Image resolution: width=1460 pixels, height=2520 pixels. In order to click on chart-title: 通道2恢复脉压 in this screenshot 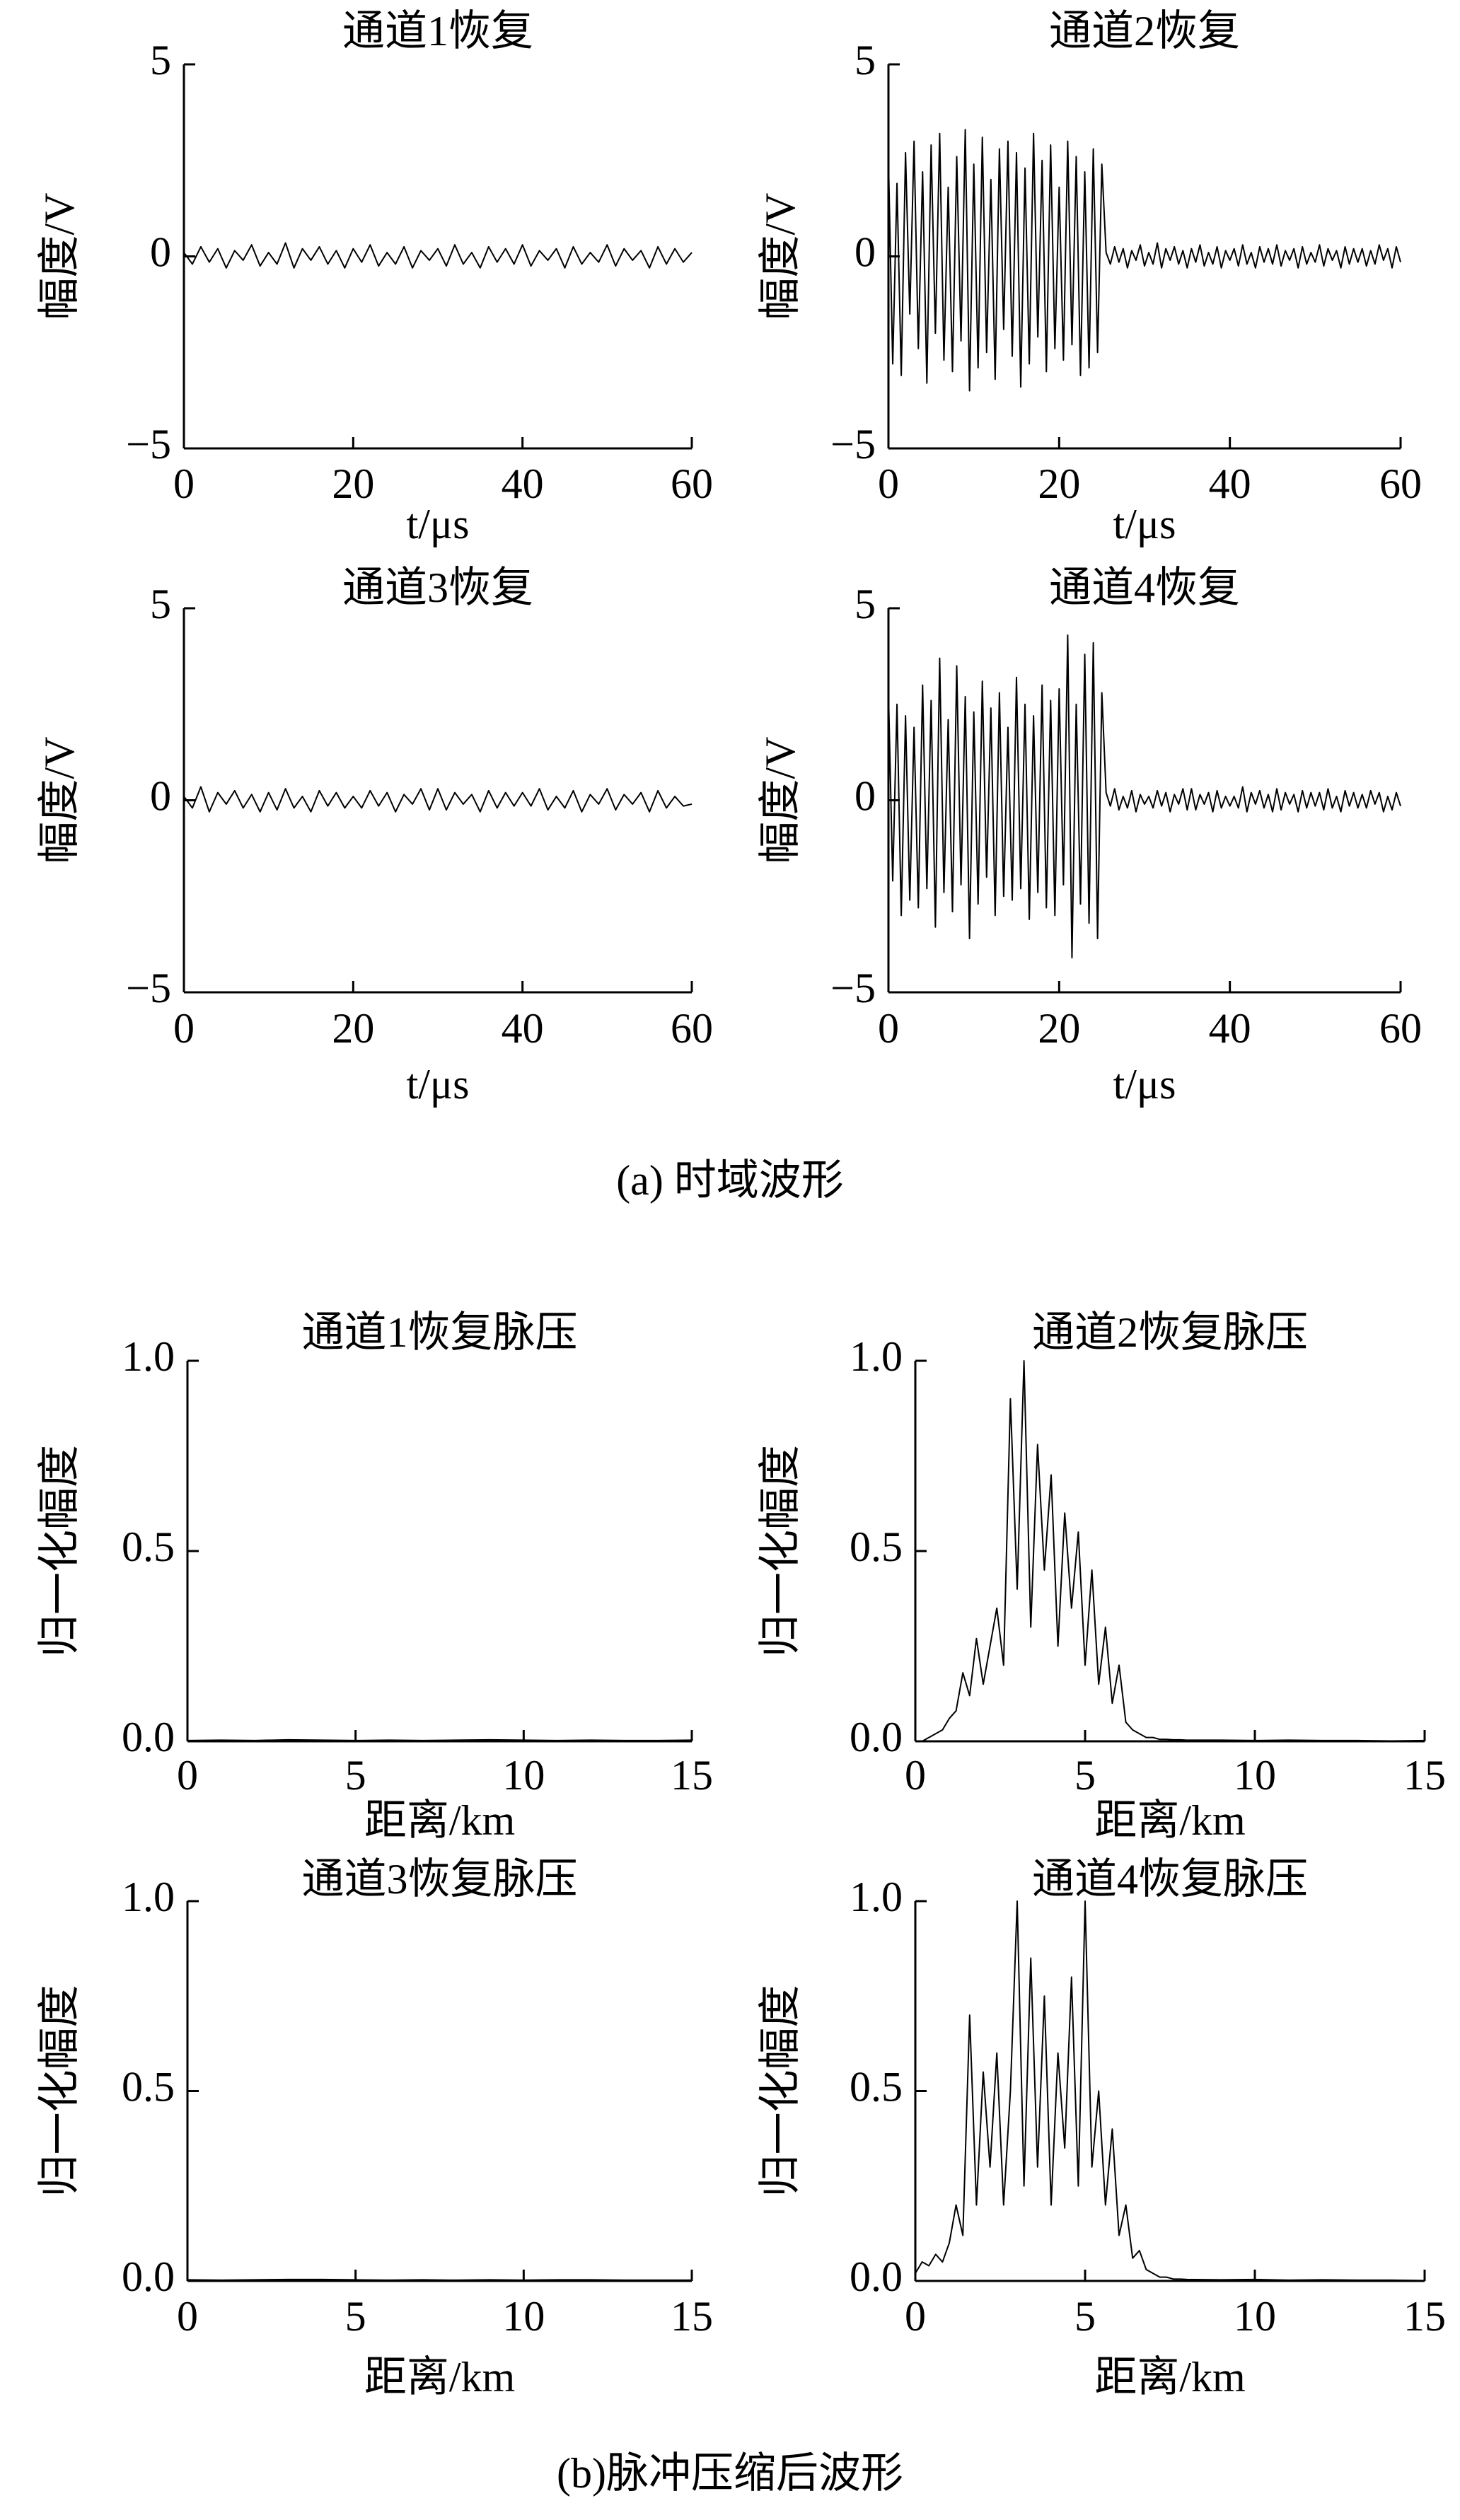, I will do `click(1170, 1333)`.